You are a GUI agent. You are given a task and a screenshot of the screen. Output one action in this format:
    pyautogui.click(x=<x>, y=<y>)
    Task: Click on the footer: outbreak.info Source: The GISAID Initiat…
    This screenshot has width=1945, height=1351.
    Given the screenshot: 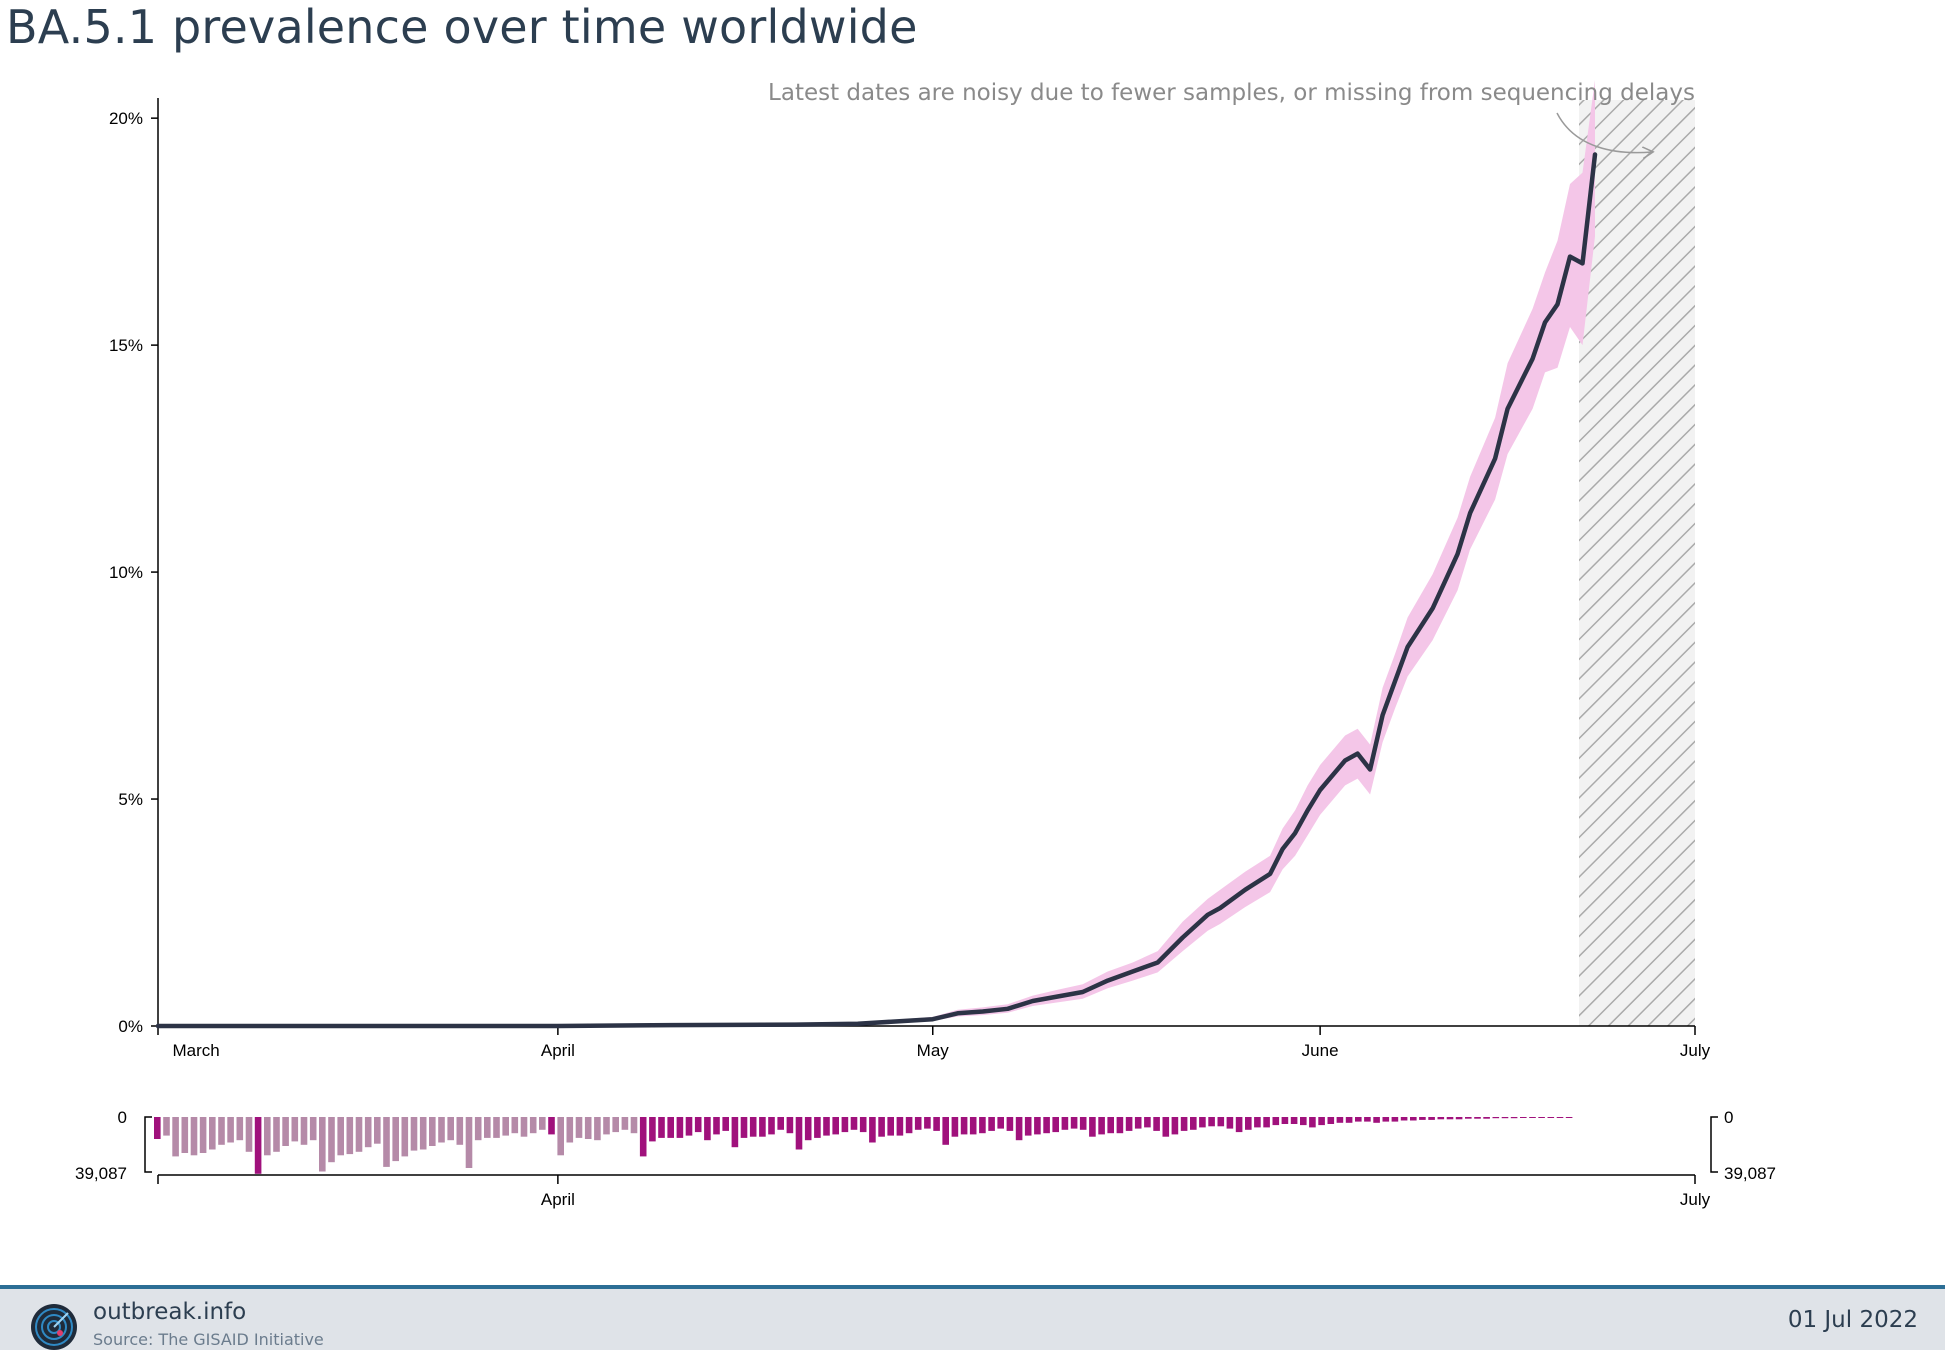 What is the action you would take?
    pyautogui.click(x=972, y=1317)
    